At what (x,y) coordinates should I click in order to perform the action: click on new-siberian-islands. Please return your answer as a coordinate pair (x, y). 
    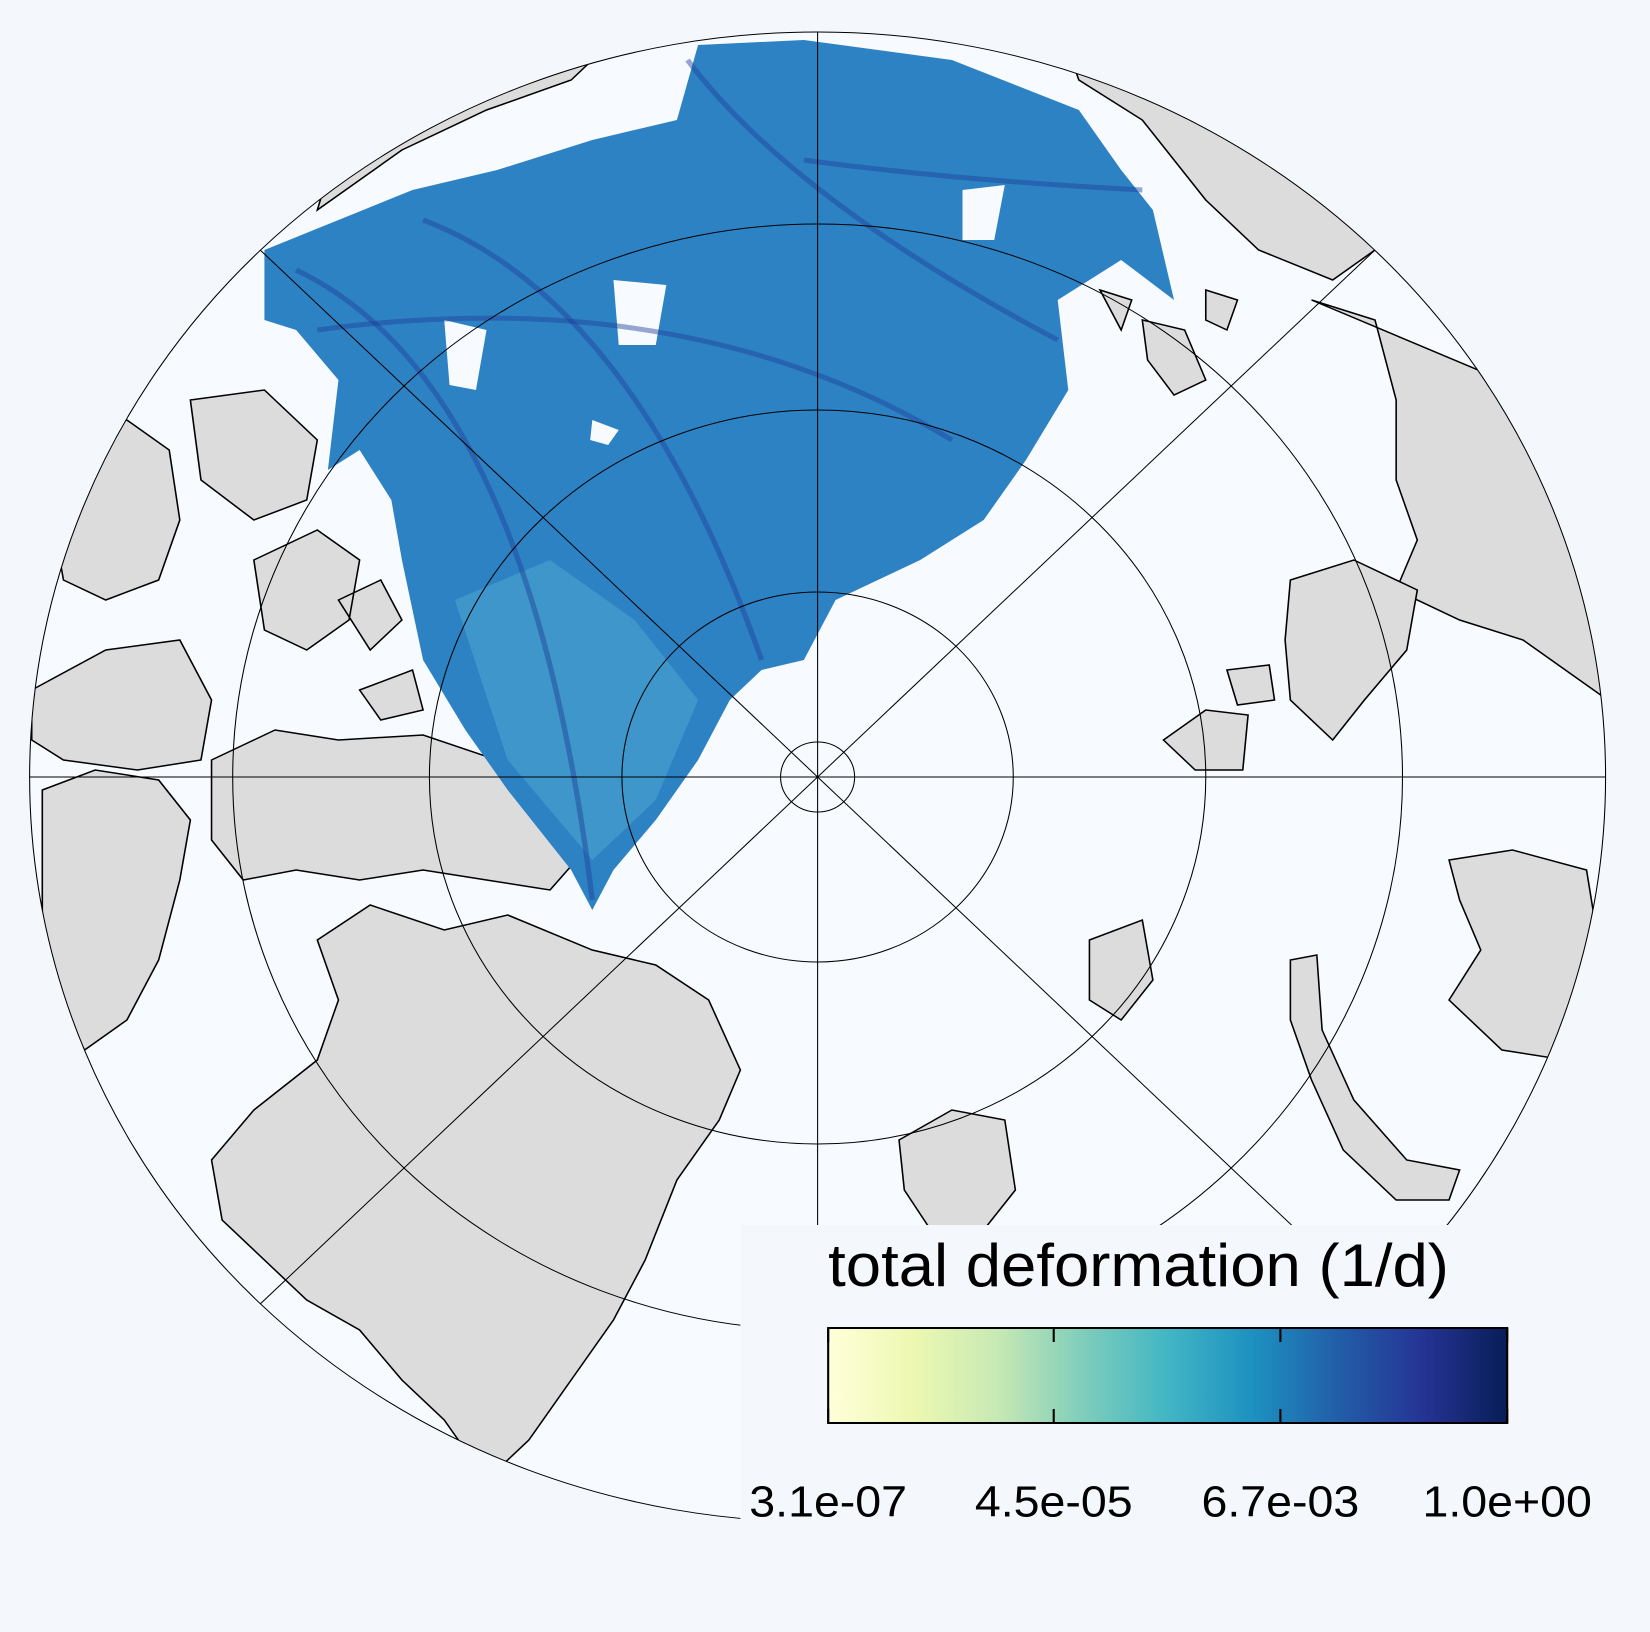
    Looking at the image, I should click on (1168, 342).